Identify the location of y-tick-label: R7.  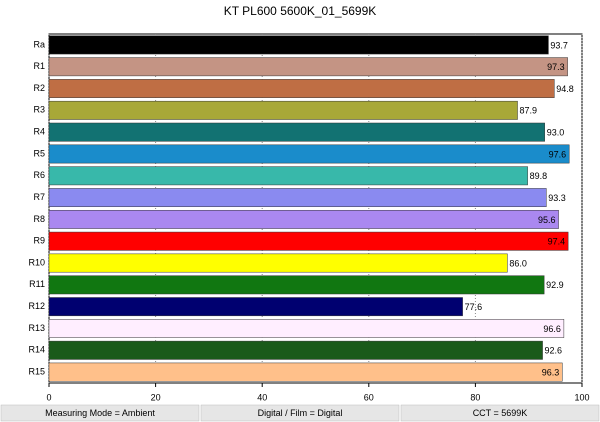
(39, 197).